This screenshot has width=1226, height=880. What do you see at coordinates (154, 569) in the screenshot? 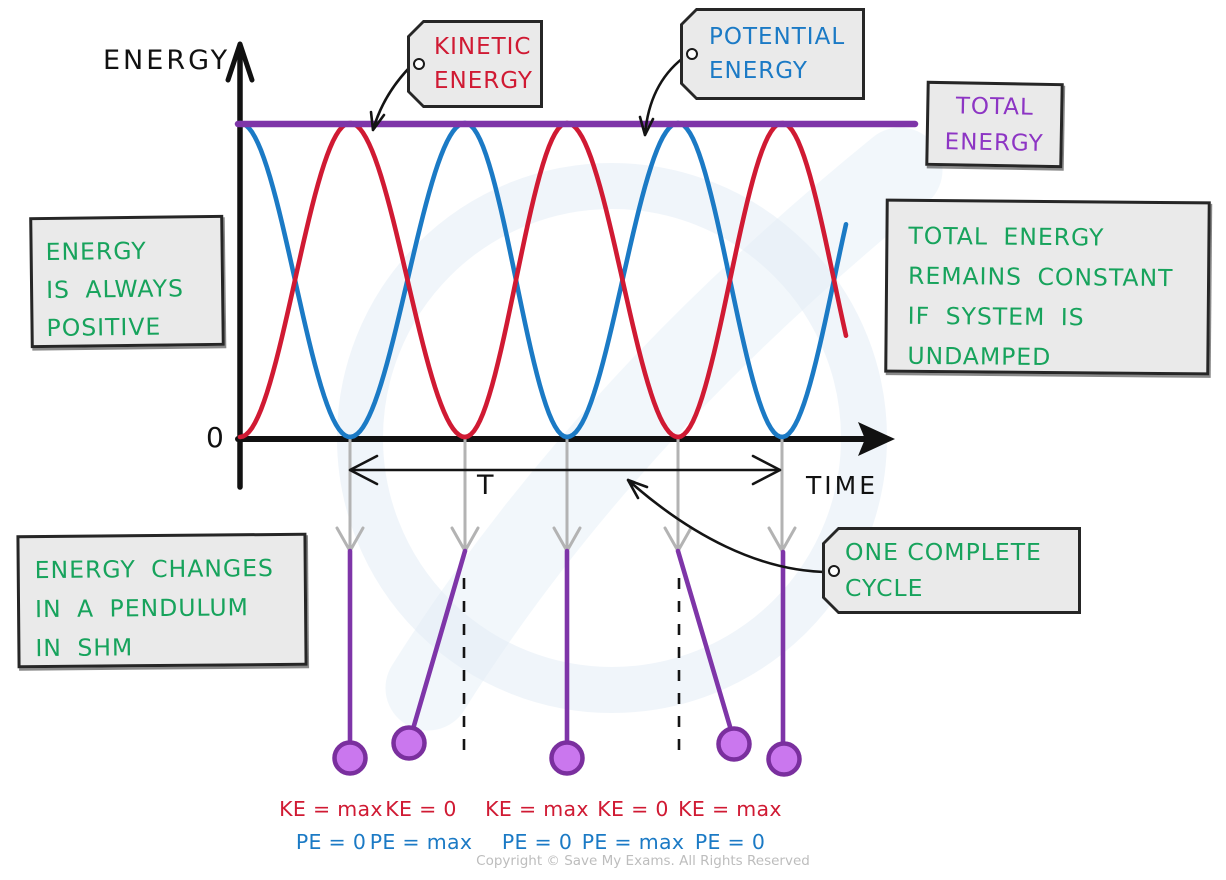
I see `note-line: ENERGY CHANGES` at bounding box center [154, 569].